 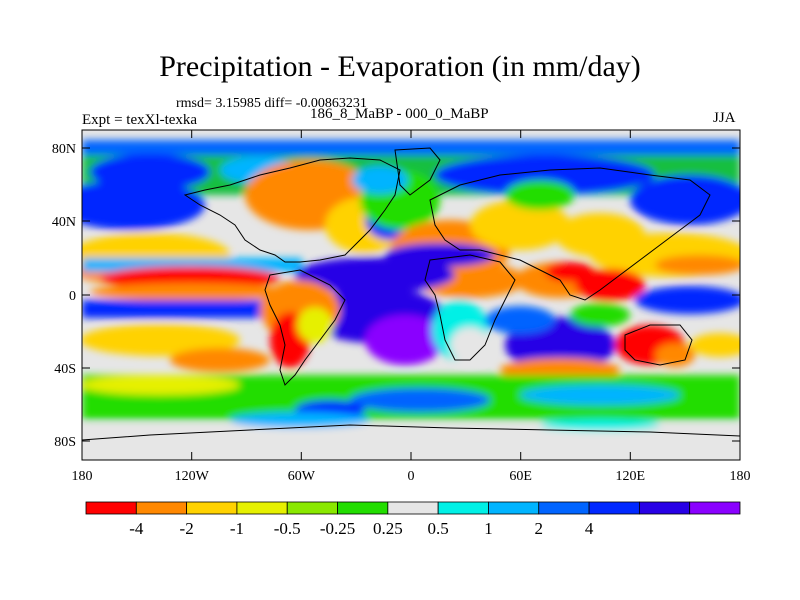 I want to click on colorbar-label: 2, so click(x=539, y=528).